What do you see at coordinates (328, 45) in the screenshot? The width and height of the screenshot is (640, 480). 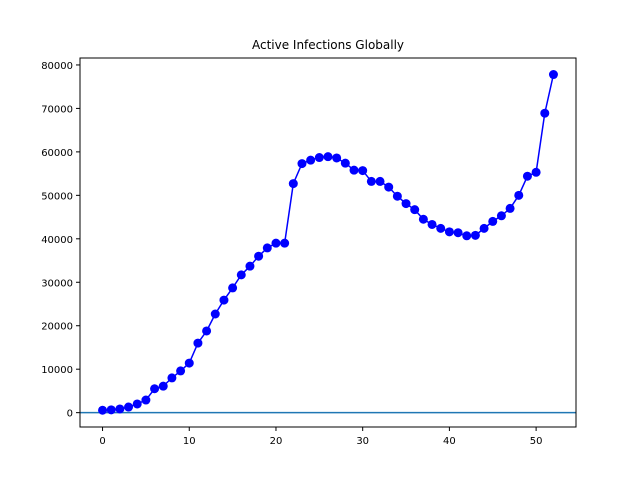 I see `chart-title: Active Infections Globally` at bounding box center [328, 45].